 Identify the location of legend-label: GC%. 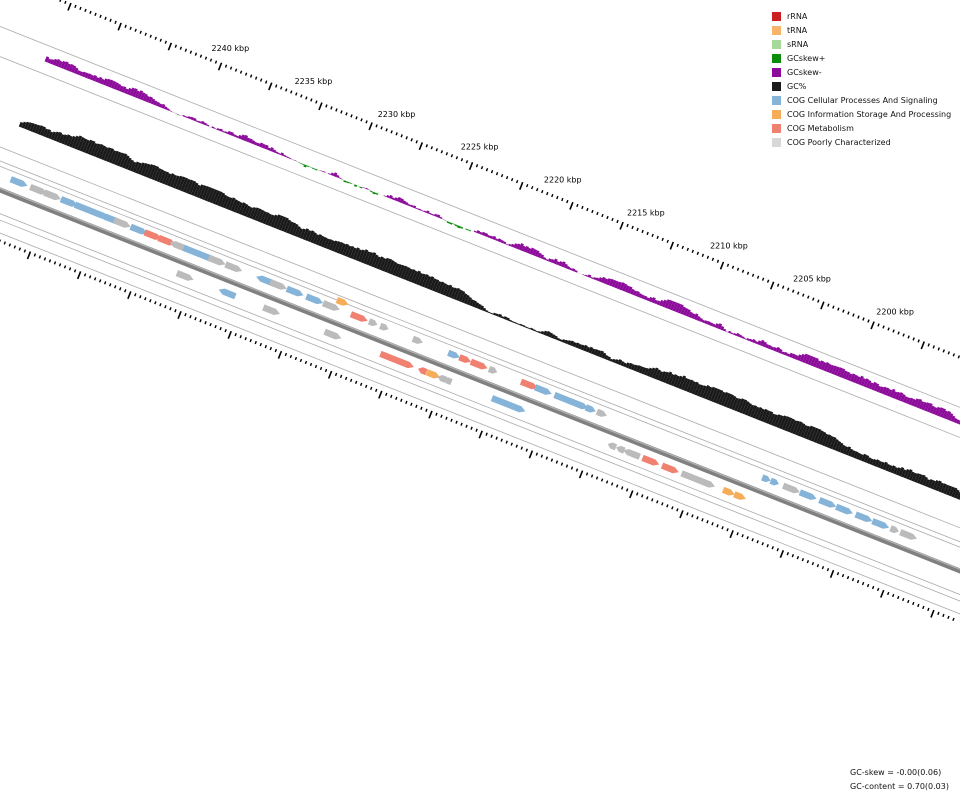
(797, 86).